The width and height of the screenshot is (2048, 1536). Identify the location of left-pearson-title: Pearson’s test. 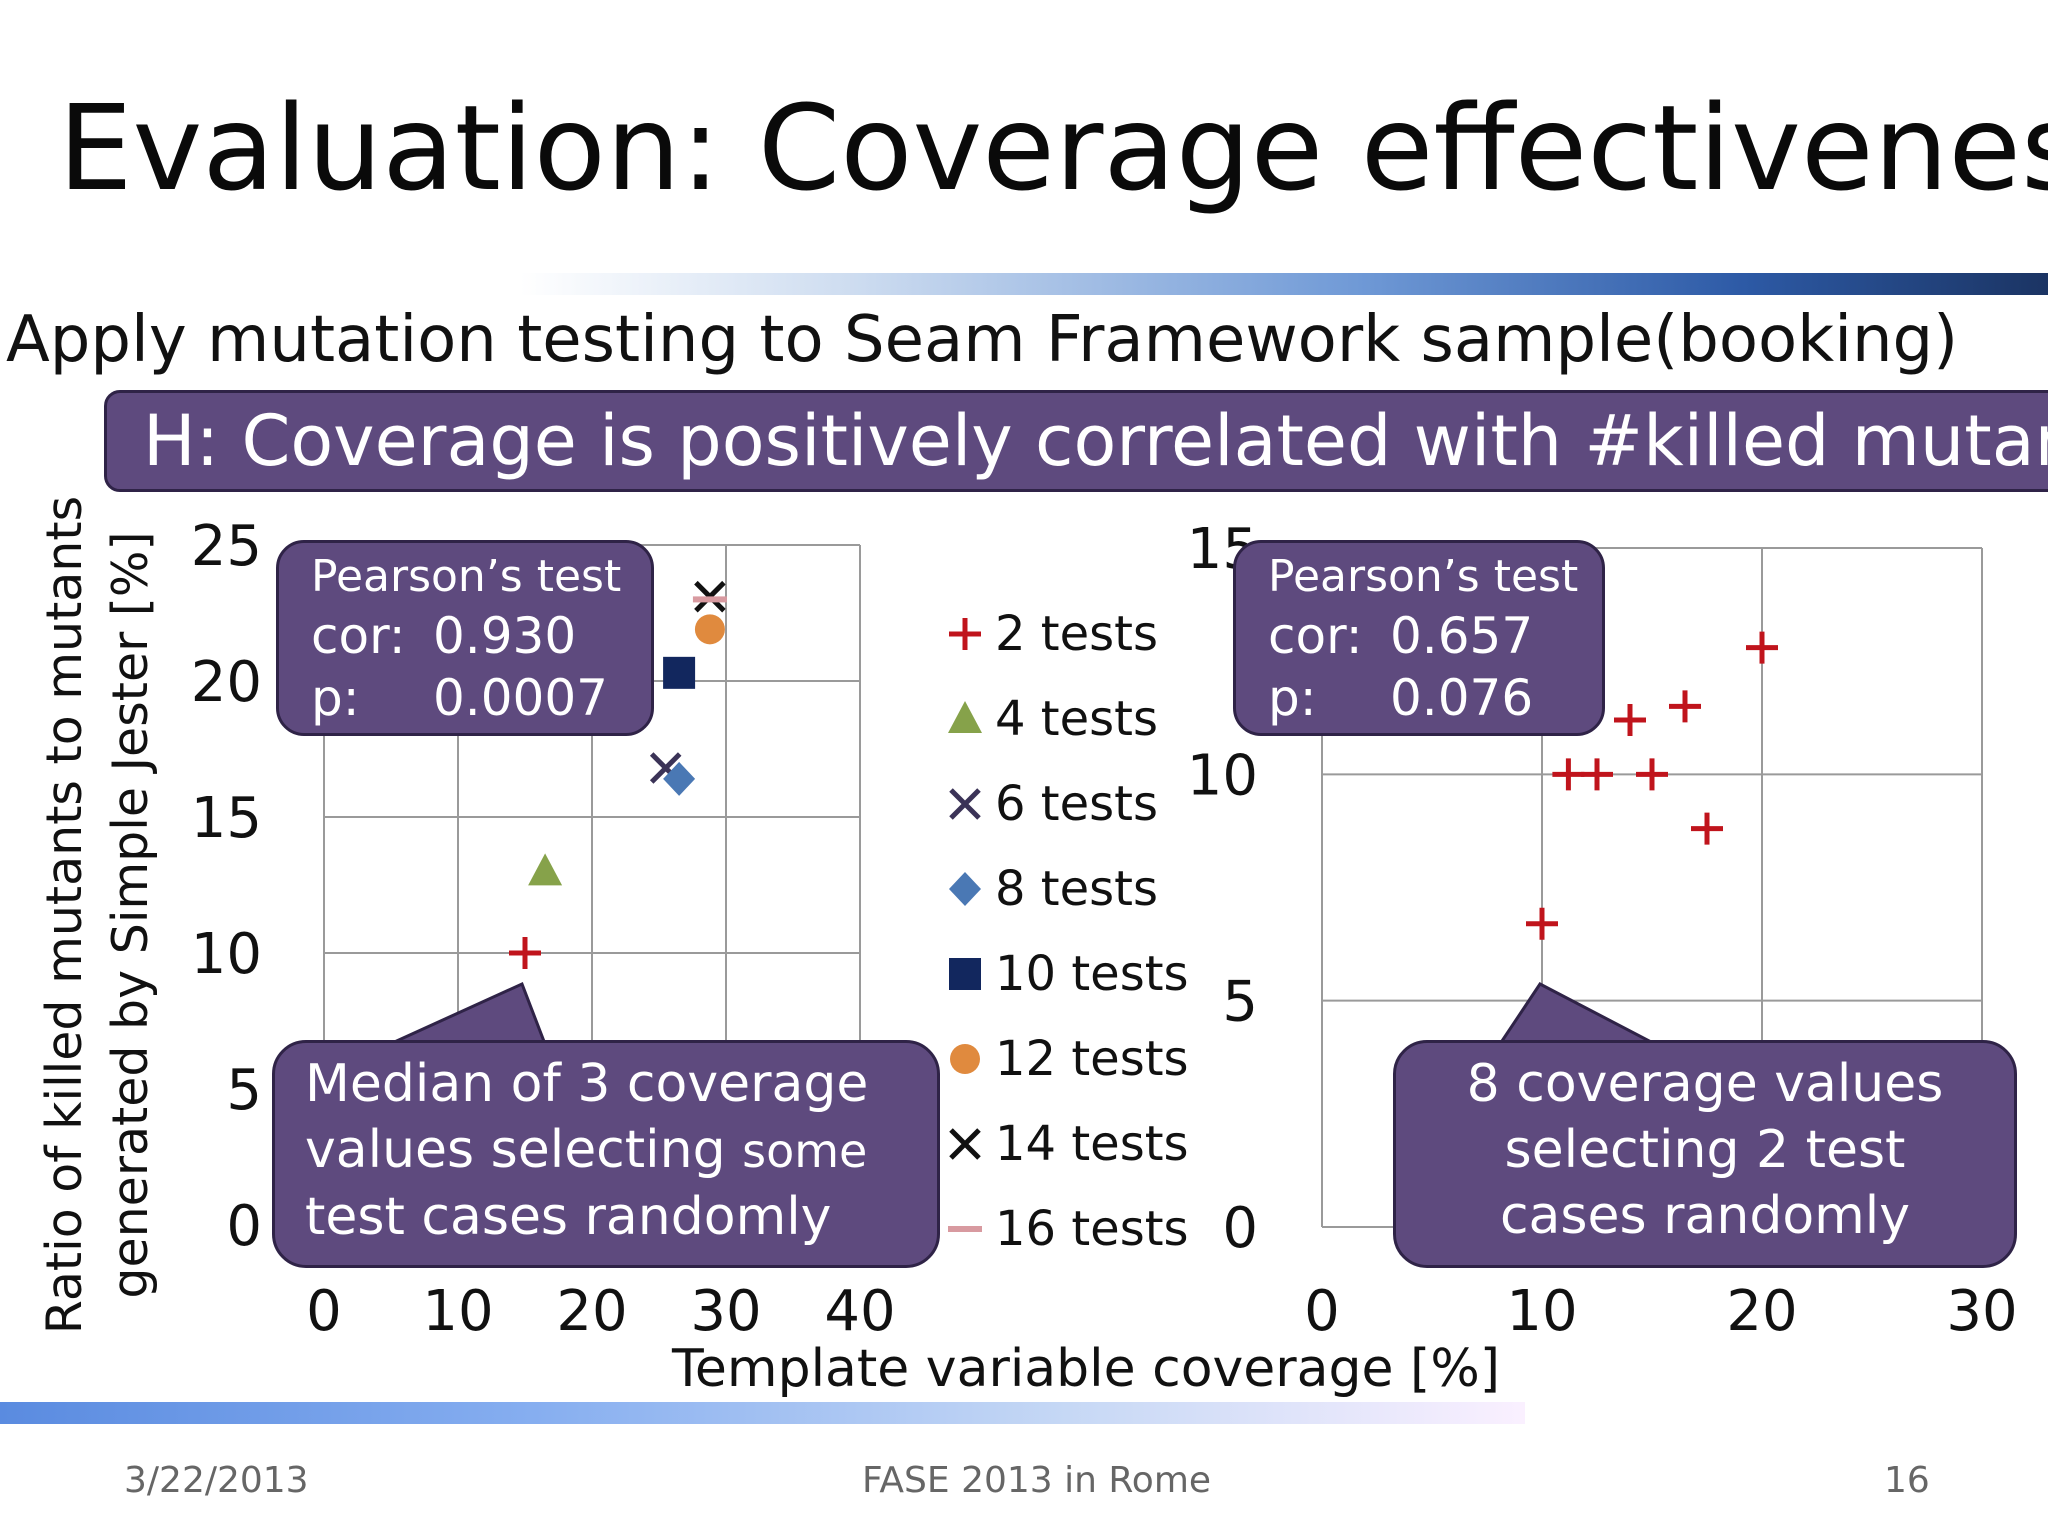
(466, 576).